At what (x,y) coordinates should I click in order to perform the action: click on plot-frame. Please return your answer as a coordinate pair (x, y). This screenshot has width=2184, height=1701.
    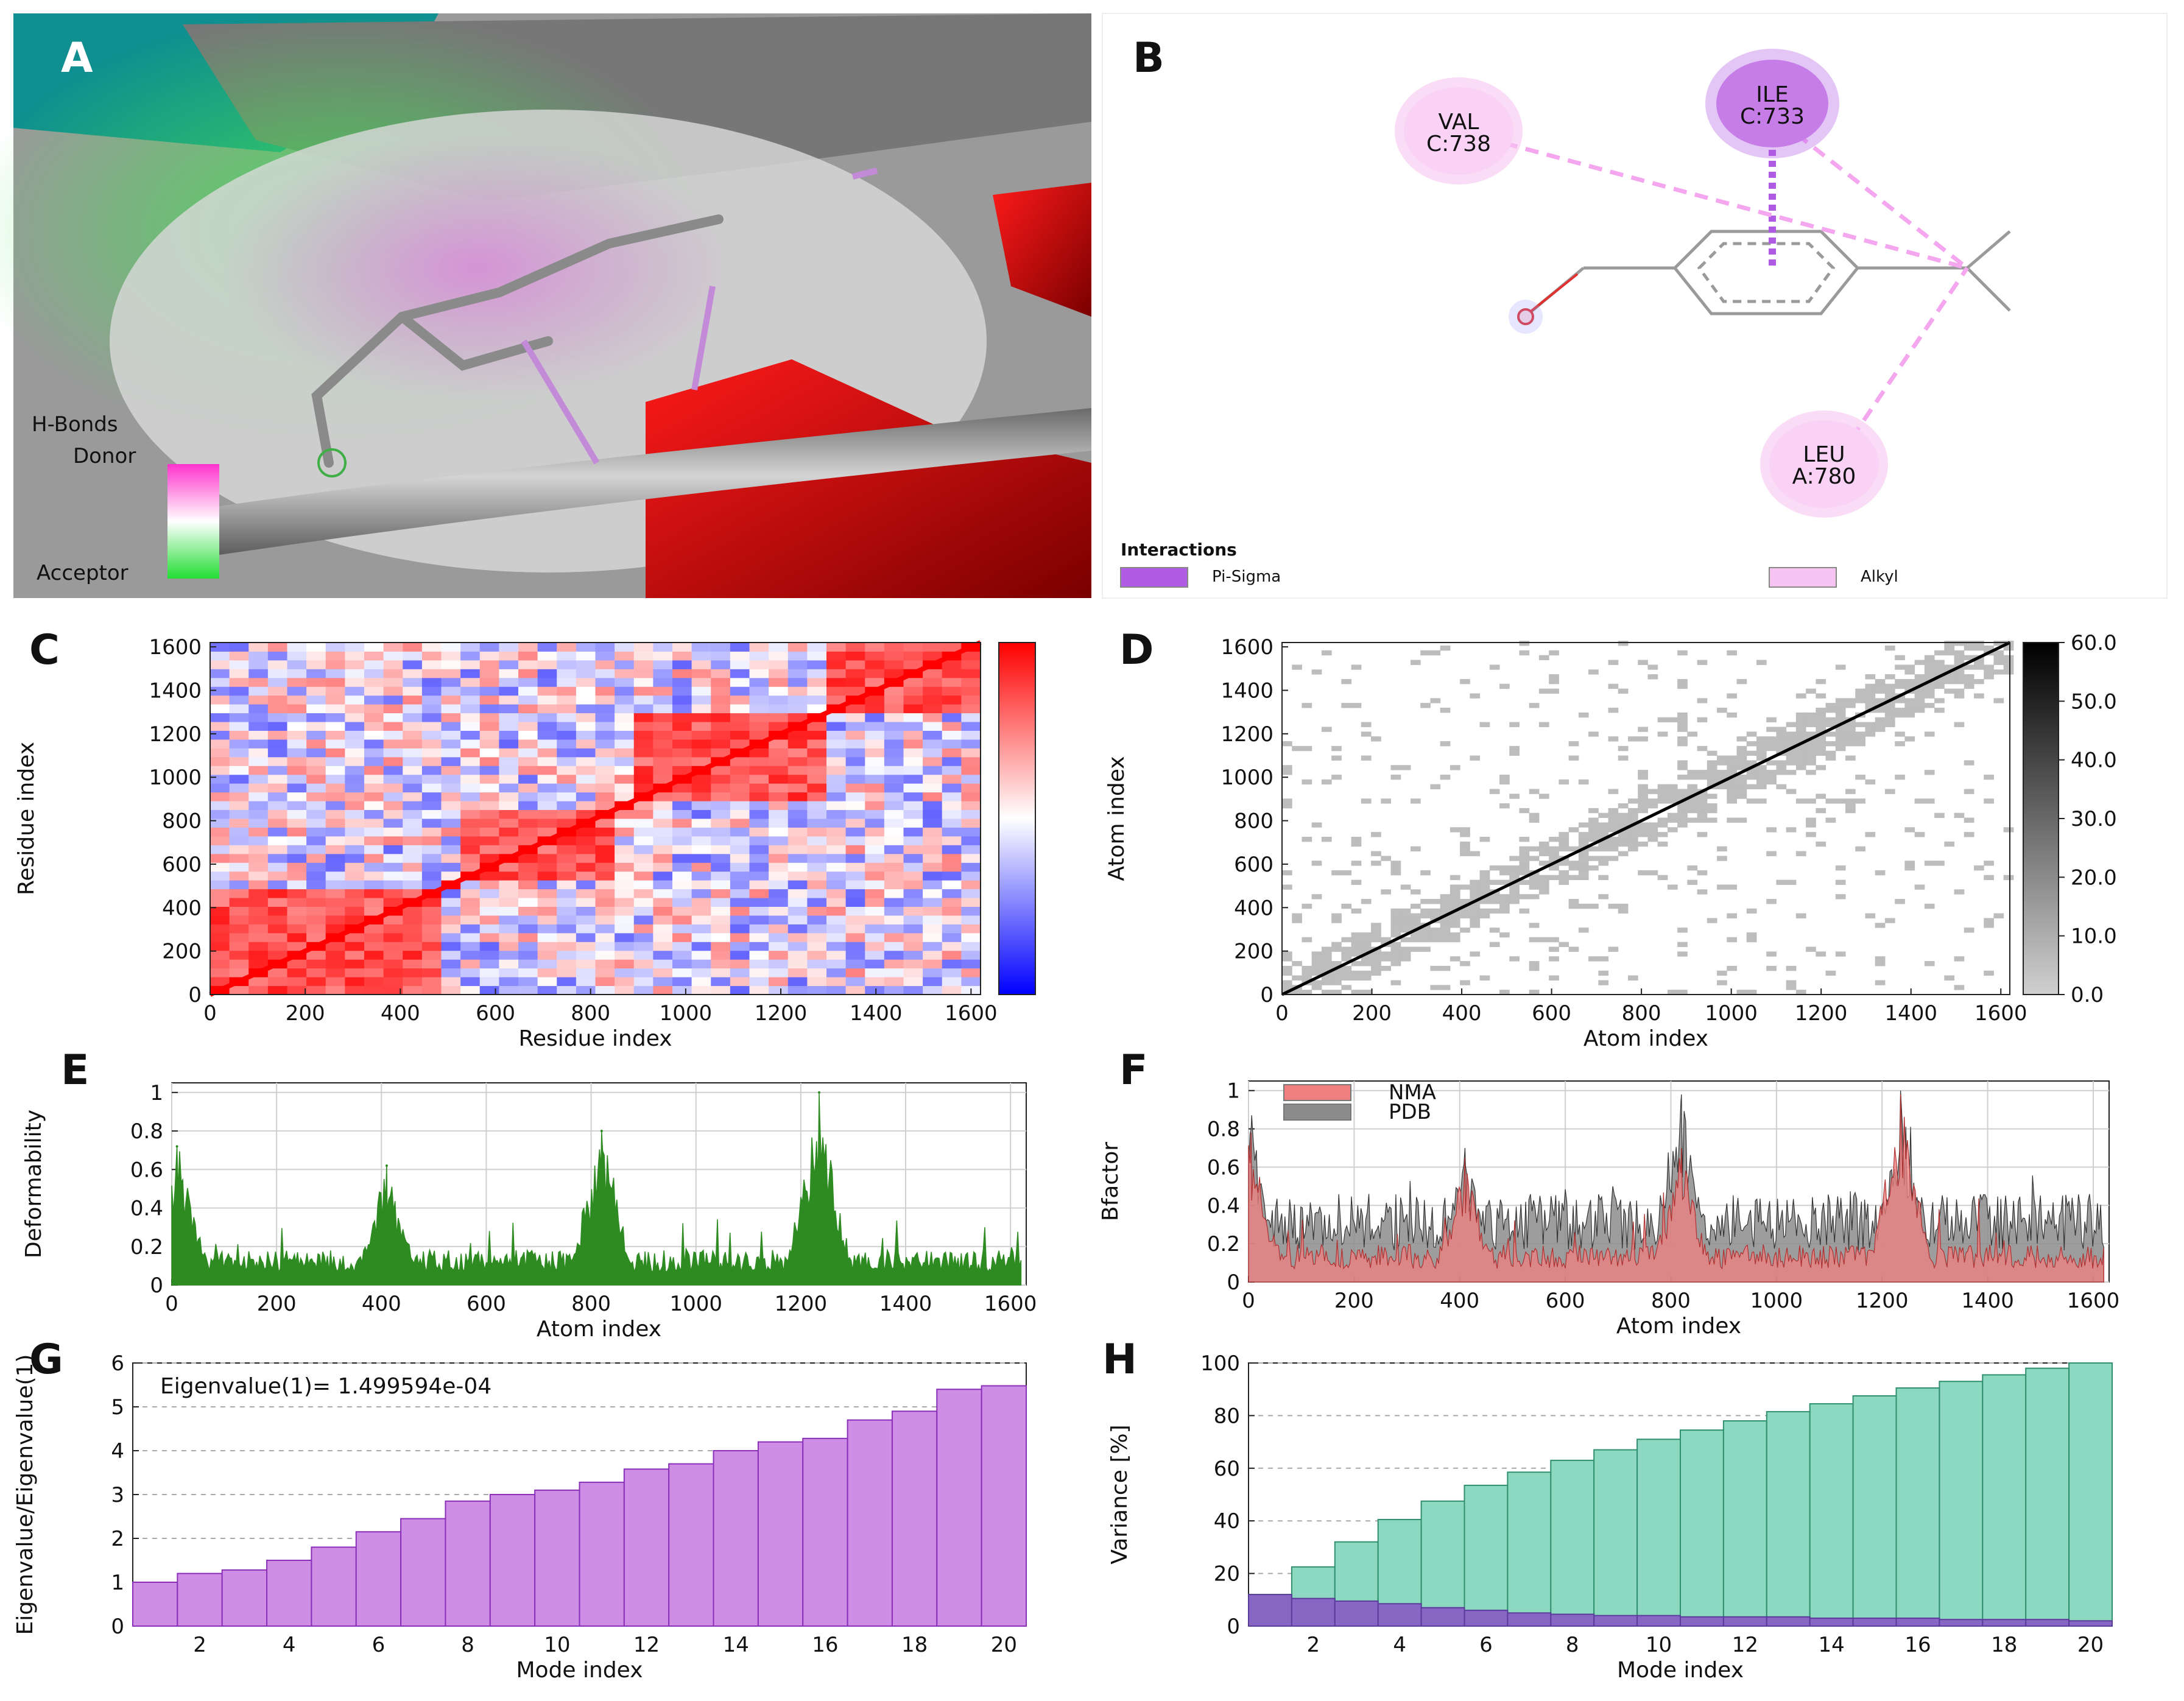
    Looking at the image, I should click on (595, 818).